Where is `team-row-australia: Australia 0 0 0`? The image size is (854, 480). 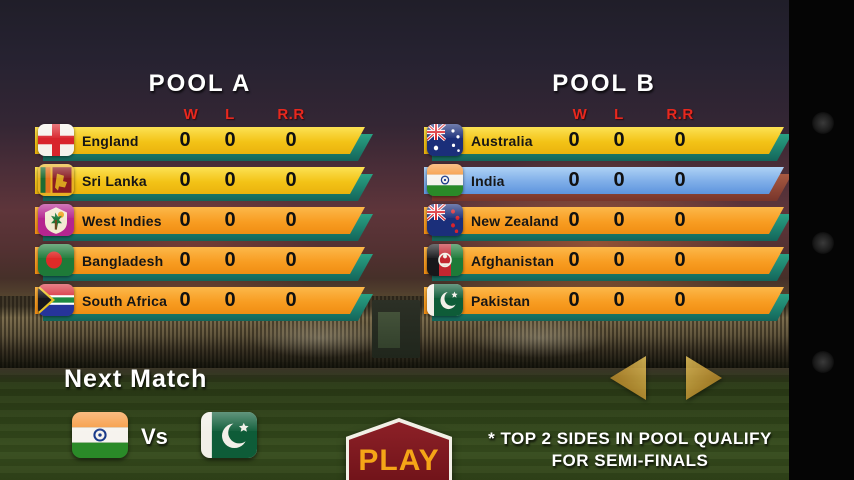
team-row-australia: Australia 0 0 0 is located at coordinates (604, 140).